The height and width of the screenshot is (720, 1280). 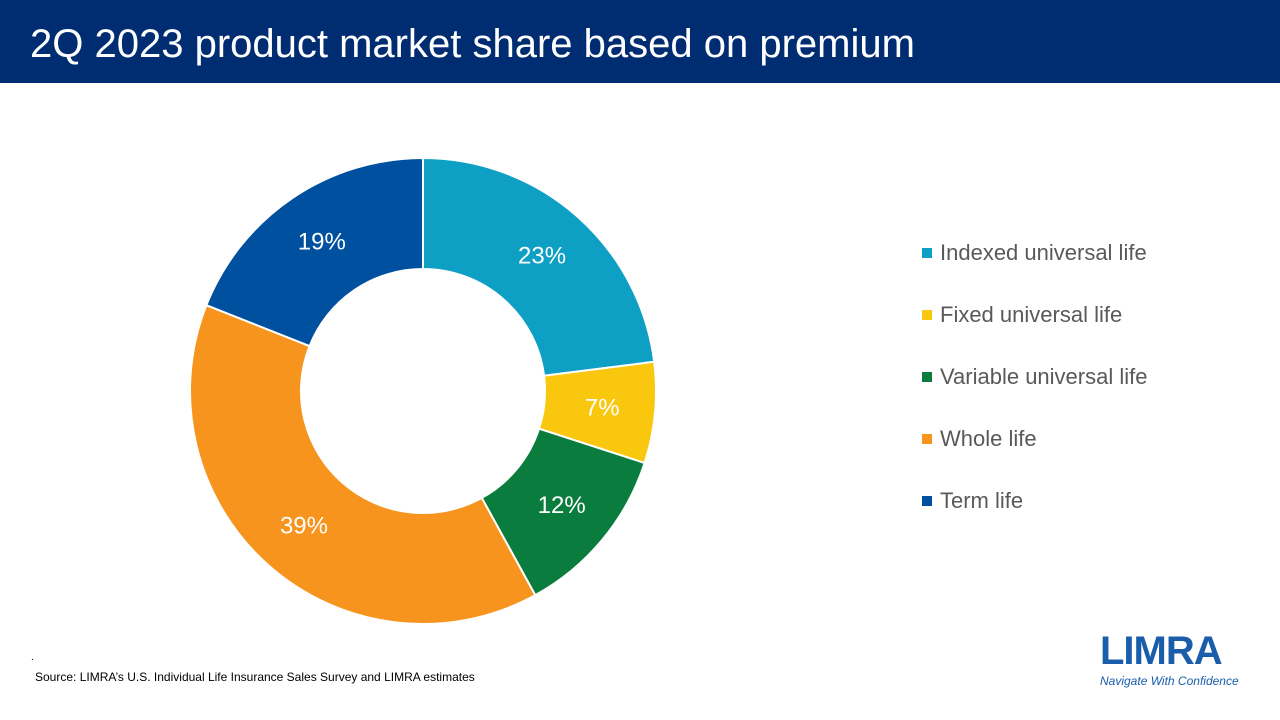 I want to click on data-label: 12%, so click(x=562, y=505).